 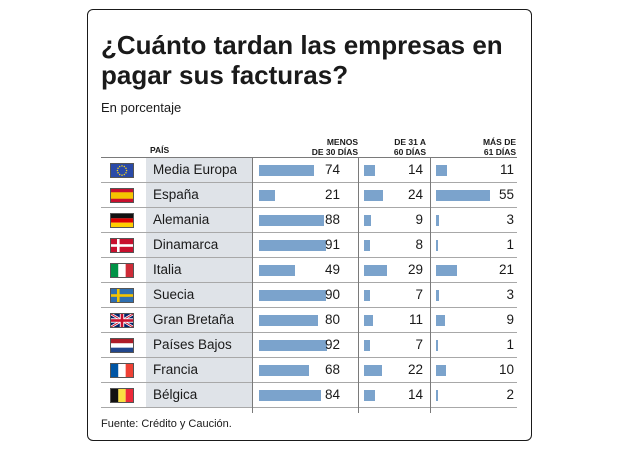 I want to click on value-label: 91, so click(x=332, y=244).